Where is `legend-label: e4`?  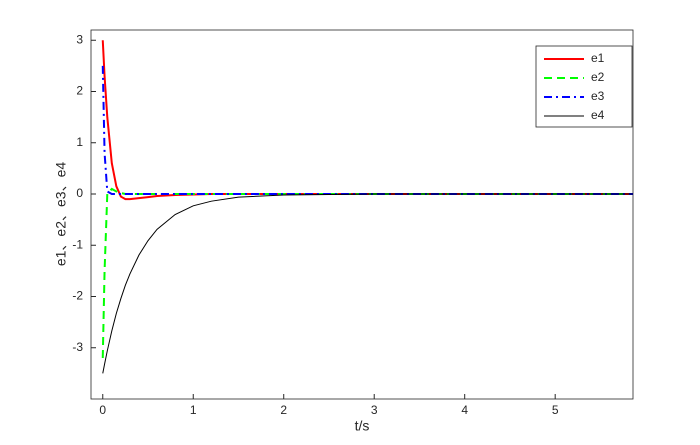
legend-label: e4 is located at coordinates (598, 115).